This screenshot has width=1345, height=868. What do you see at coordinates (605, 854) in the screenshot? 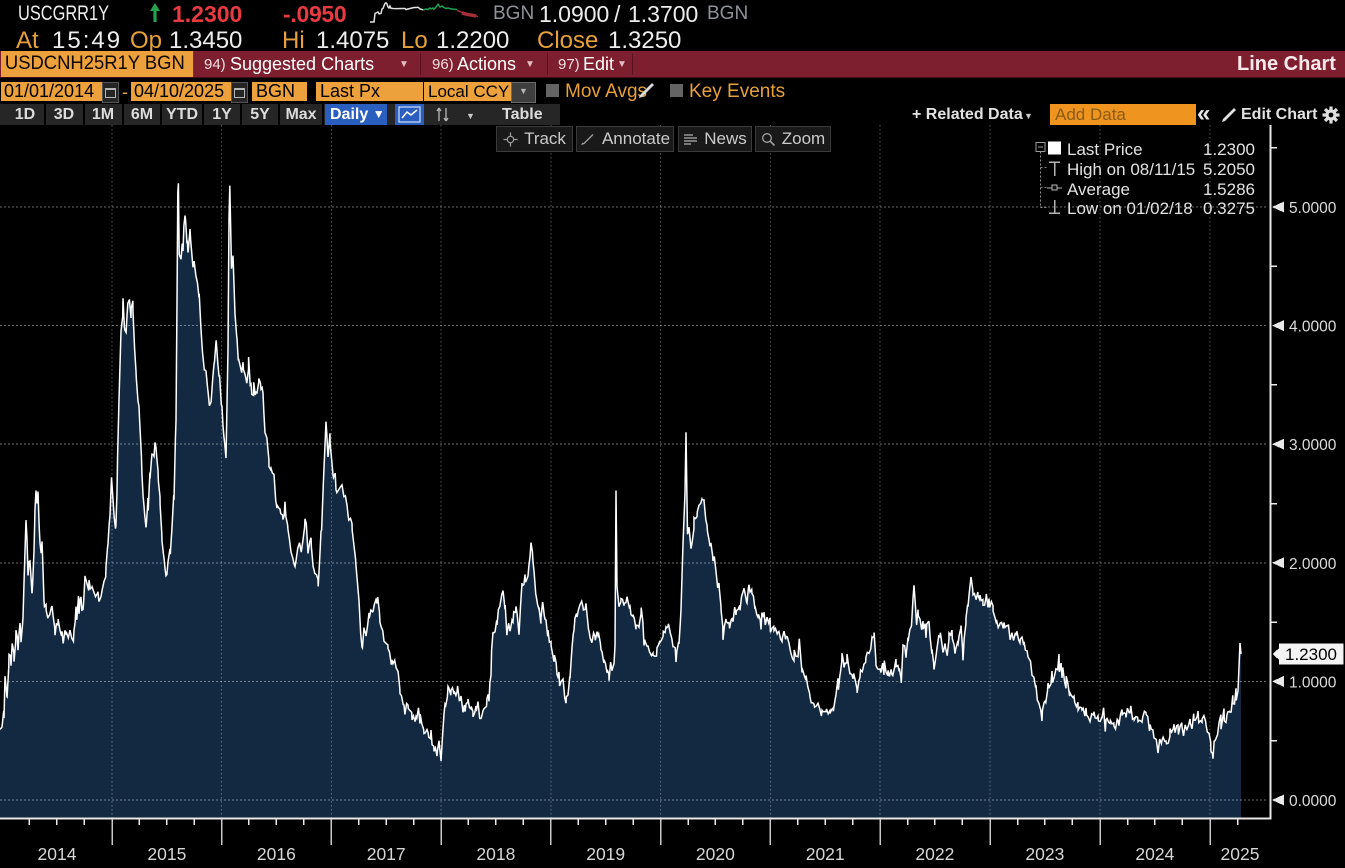
I see `svg-text: 2019` at bounding box center [605, 854].